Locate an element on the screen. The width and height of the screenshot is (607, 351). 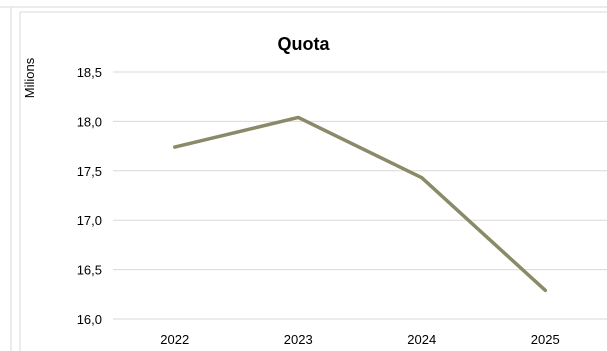
y-tick-label: 16,5 is located at coordinates (89, 270).